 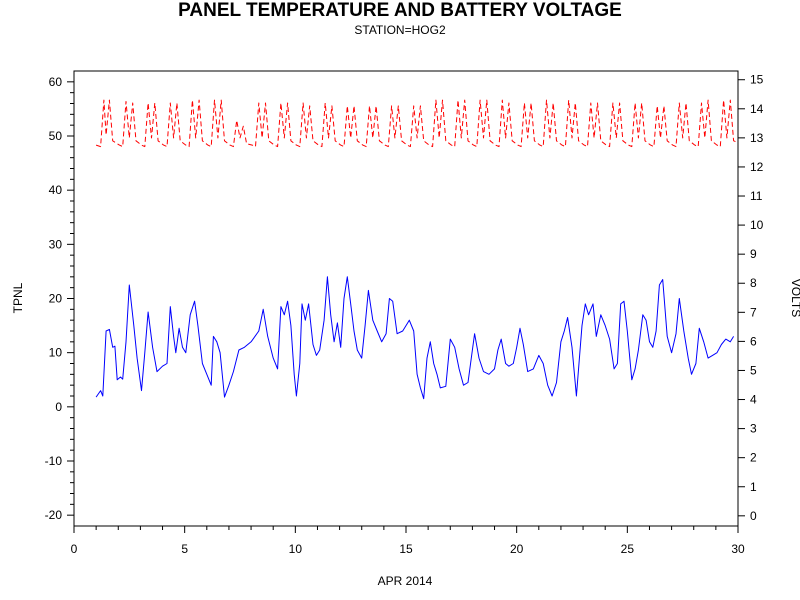 What do you see at coordinates (408, 541) in the screenshot?
I see `x-axis: 0 5 10 15 20 25 30` at bounding box center [408, 541].